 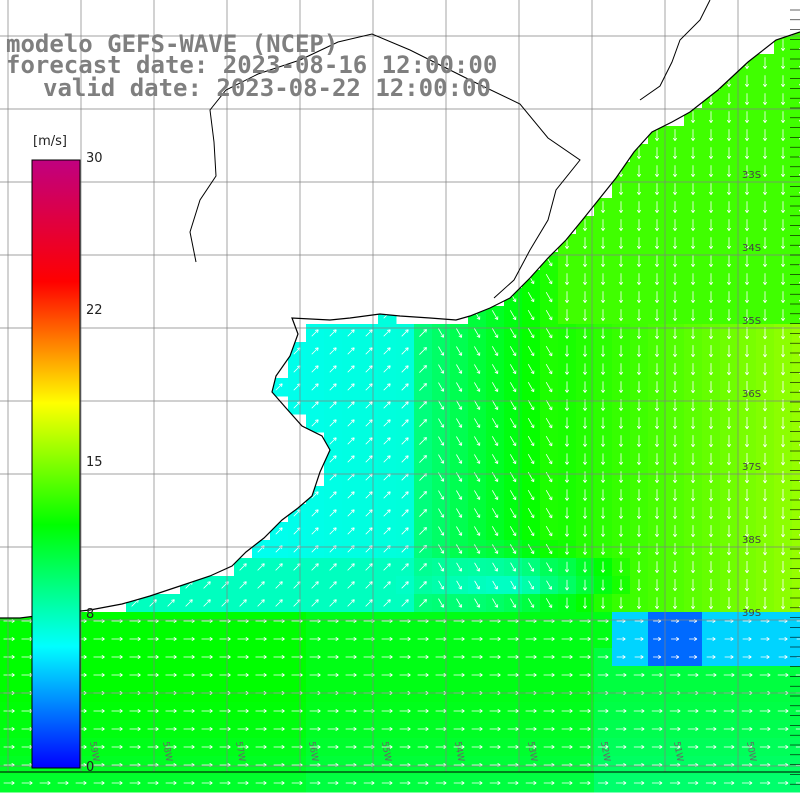 What do you see at coordinates (531, 752) in the screenshot?
I see `longitude-label: 53W` at bounding box center [531, 752].